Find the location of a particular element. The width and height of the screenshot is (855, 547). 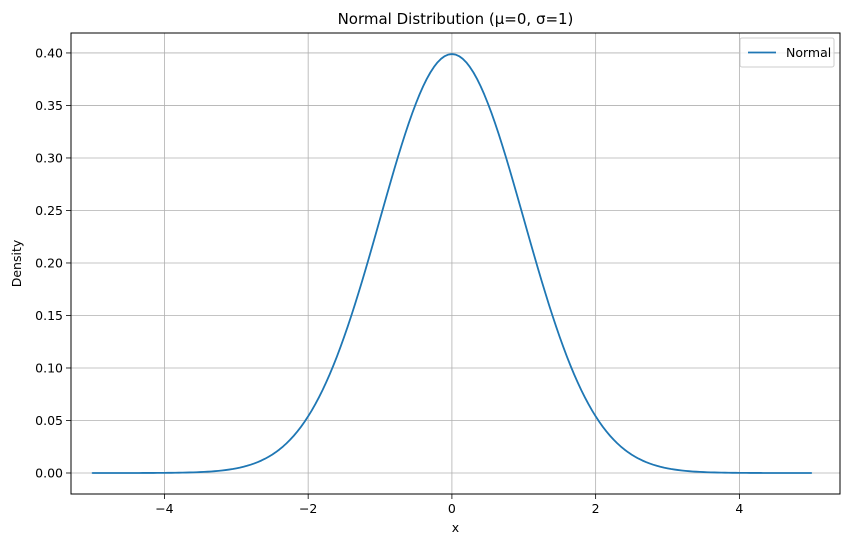

x-axis-label: x is located at coordinates (455, 527).